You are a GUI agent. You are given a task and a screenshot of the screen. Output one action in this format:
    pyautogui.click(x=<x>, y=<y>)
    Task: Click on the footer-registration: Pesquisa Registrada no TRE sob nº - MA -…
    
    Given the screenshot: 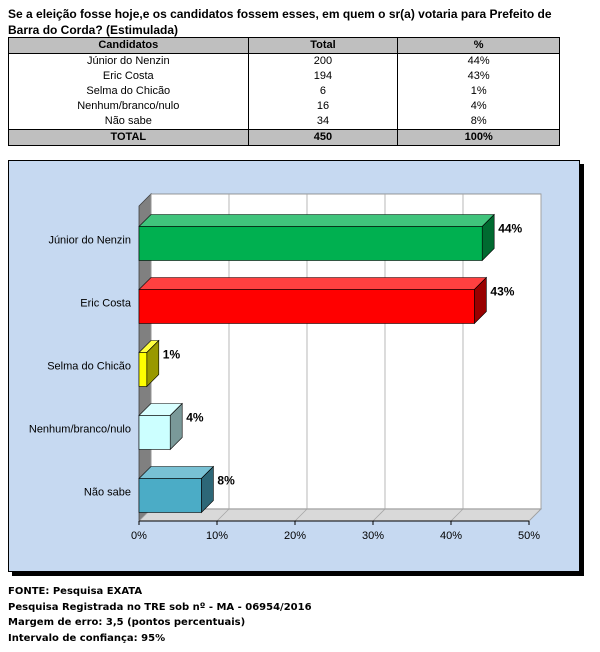 What is the action you would take?
    pyautogui.click(x=160, y=607)
    